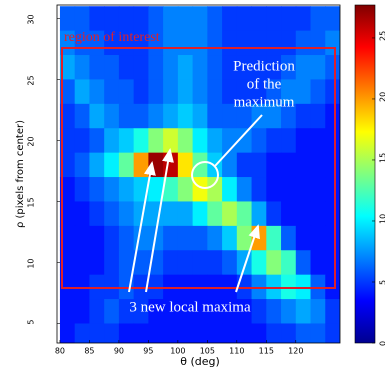 This screenshot has height=372, width=385. Describe the element at coordinates (60, 351) in the screenshot. I see `x-tick-label: 80` at that location.